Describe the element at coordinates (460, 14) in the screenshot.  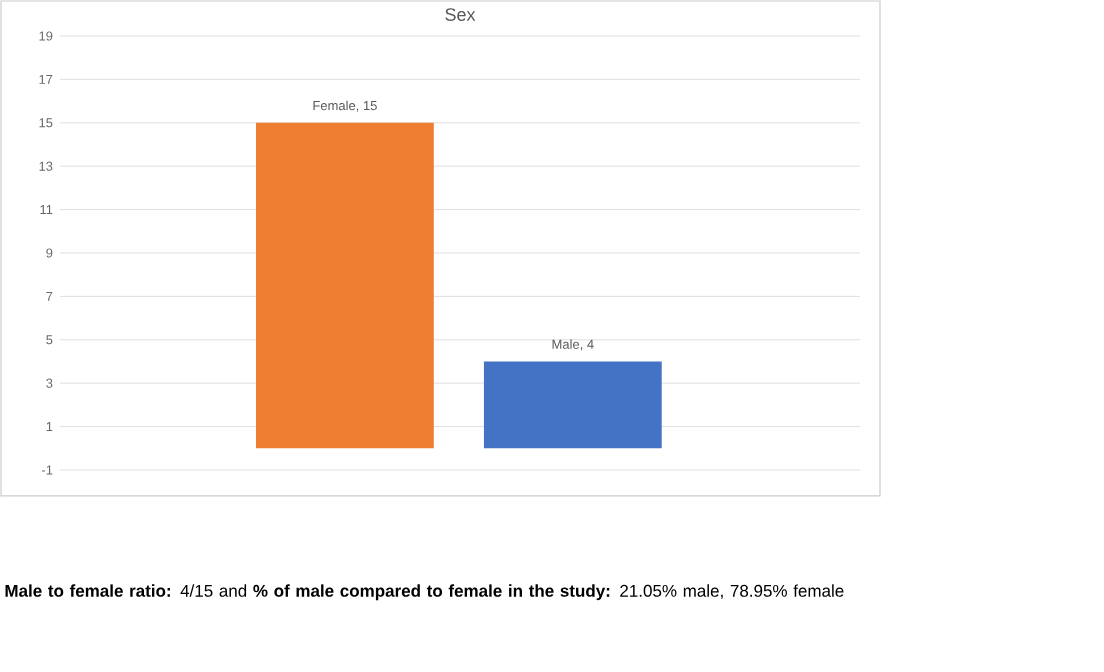
I see `chart-title: Sex` at that location.